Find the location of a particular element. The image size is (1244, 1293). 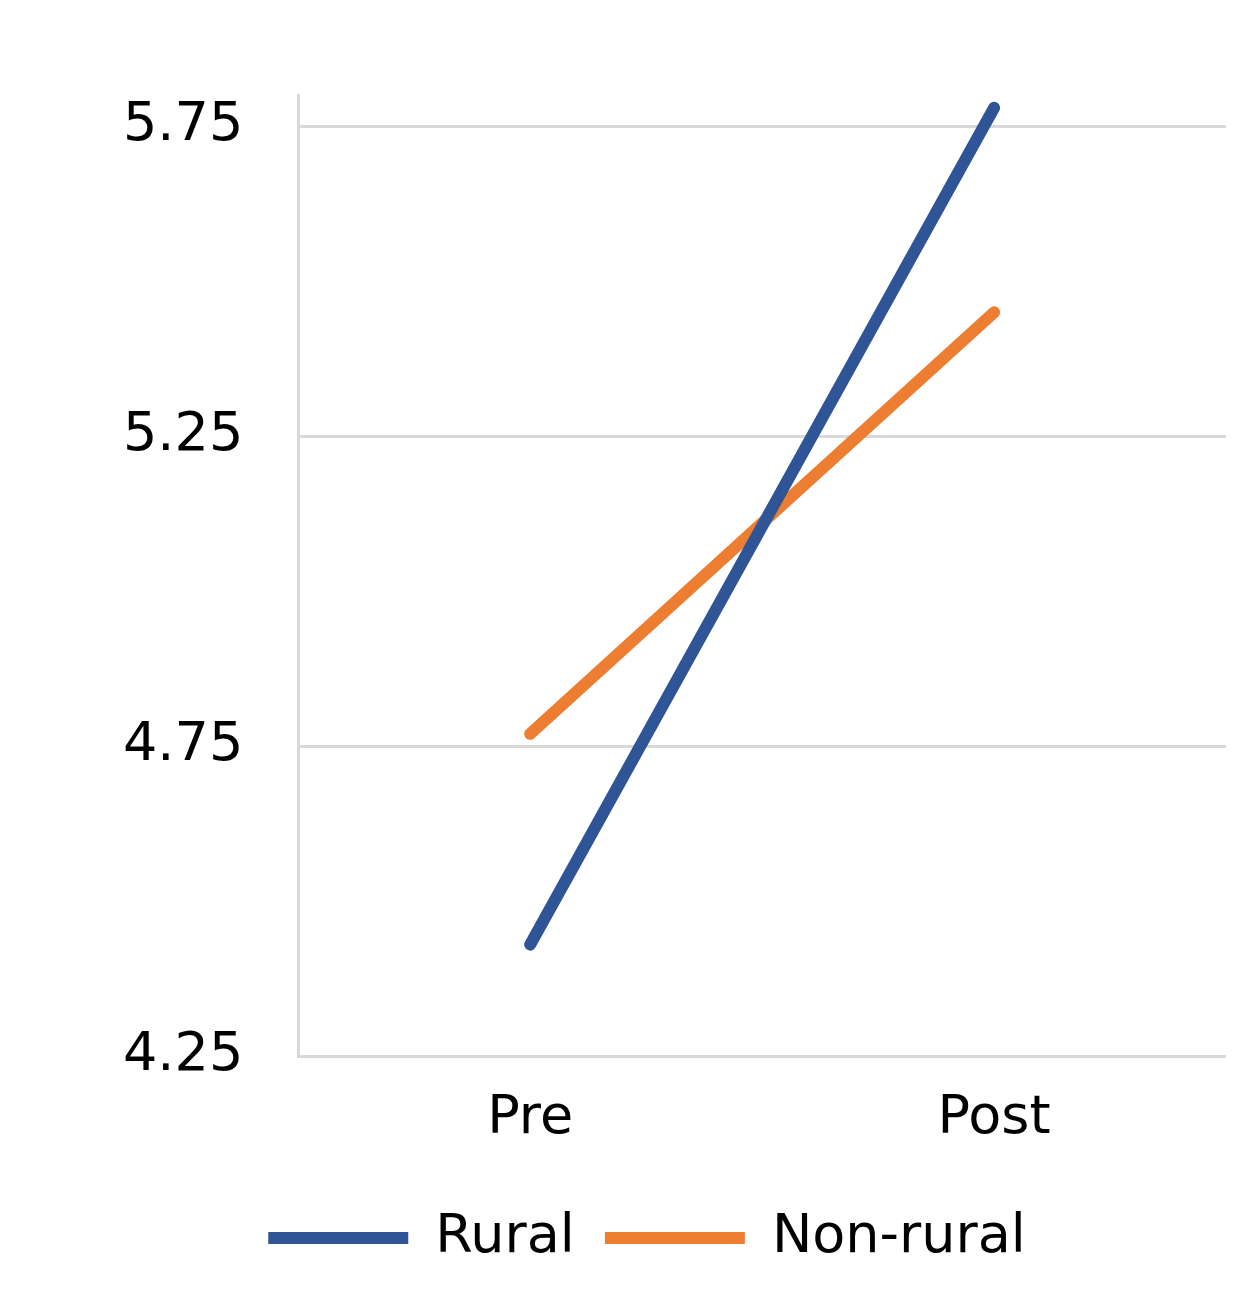

y-tick-label: 4.75 is located at coordinates (183, 742).